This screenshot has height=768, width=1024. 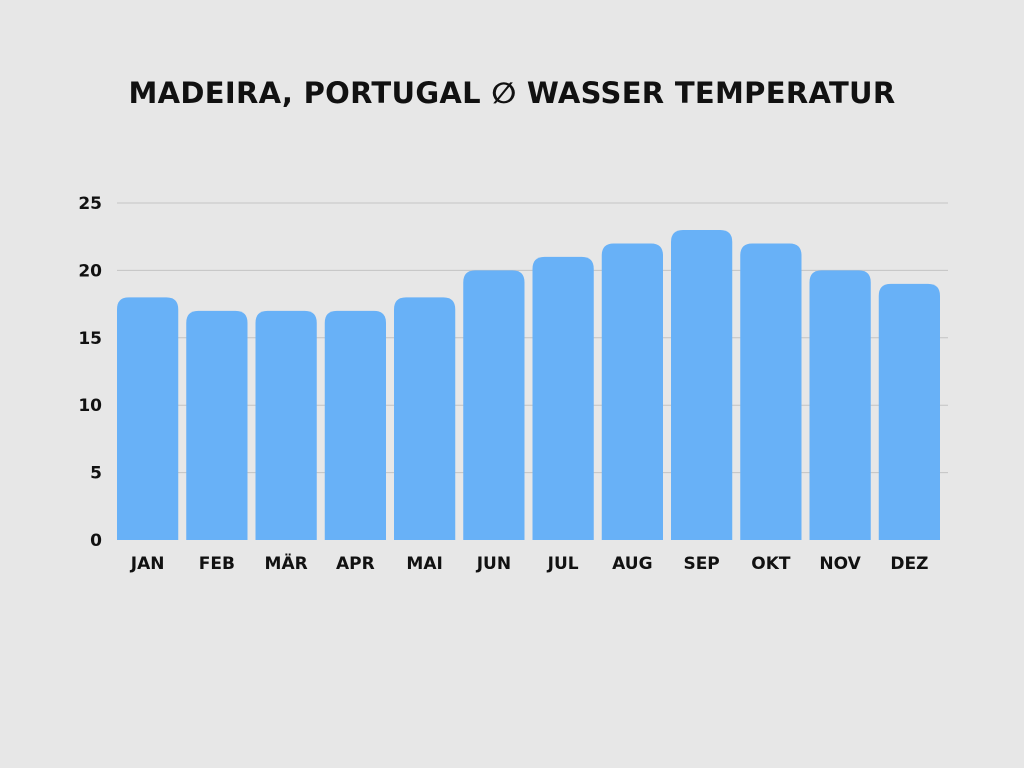 What do you see at coordinates (909, 564) in the screenshot?
I see `x-tick-label: DEZ` at bounding box center [909, 564].